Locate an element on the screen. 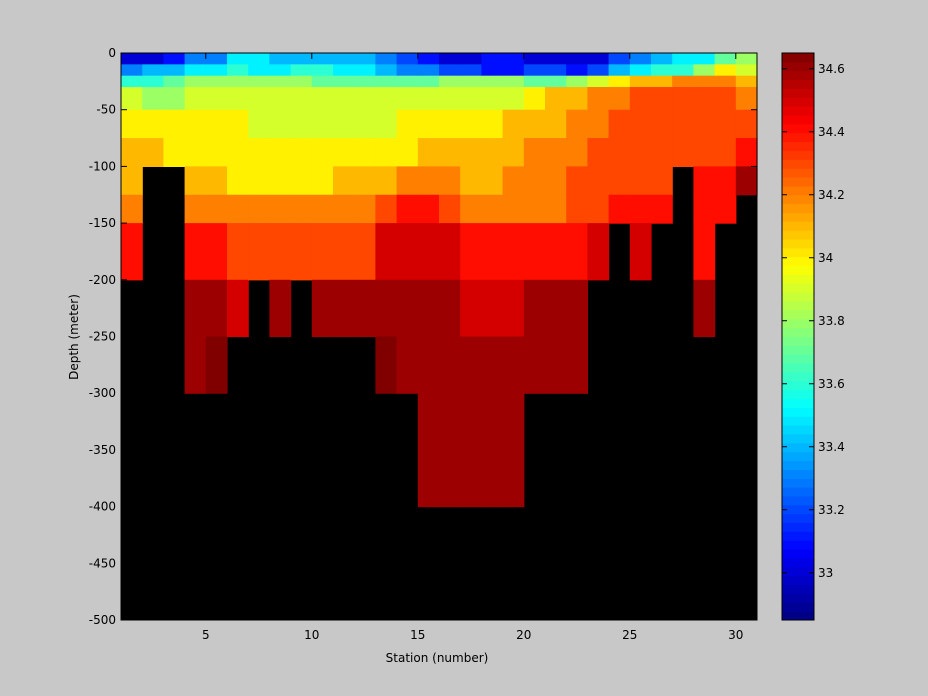  x-tick-label: 25 is located at coordinates (629, 635).